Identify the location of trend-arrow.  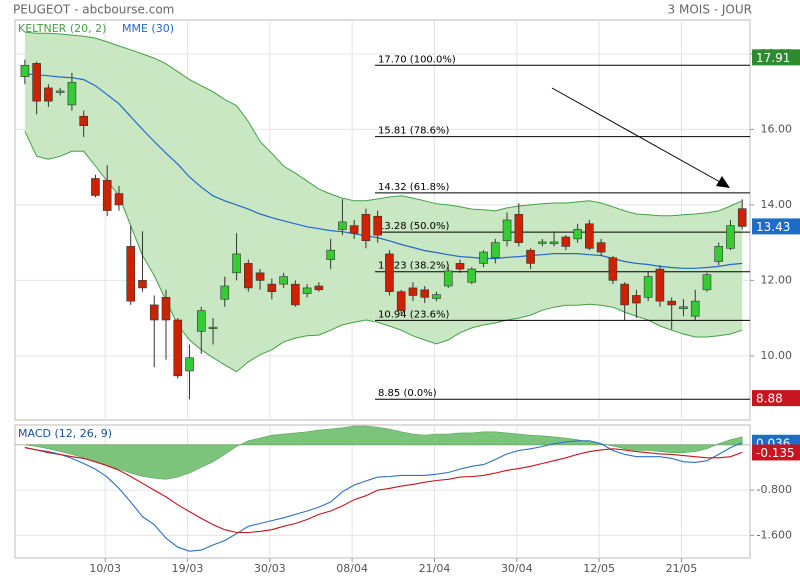
(636, 135).